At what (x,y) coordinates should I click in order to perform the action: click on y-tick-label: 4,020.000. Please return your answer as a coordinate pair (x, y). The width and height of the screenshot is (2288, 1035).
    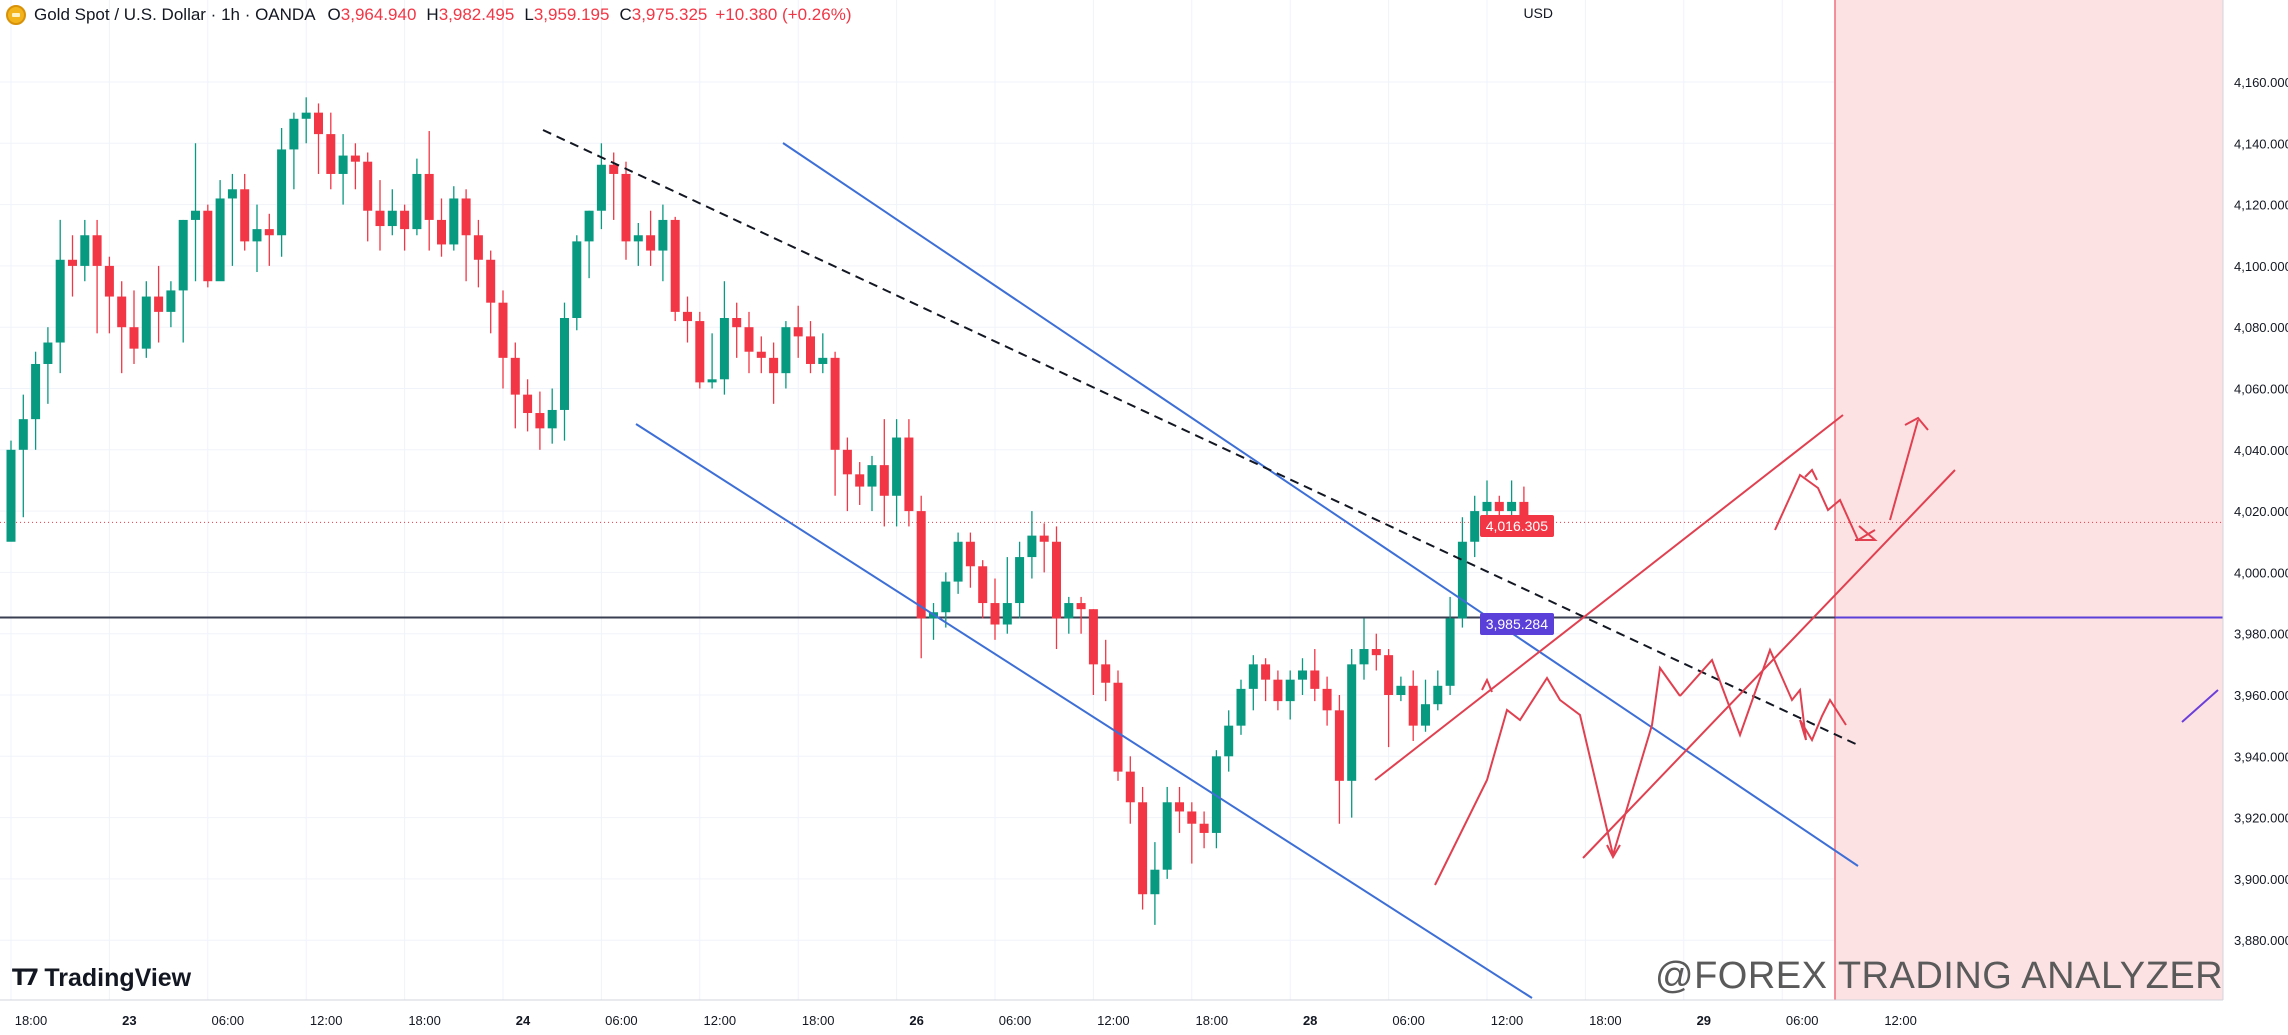
    Looking at the image, I should click on (2261, 511).